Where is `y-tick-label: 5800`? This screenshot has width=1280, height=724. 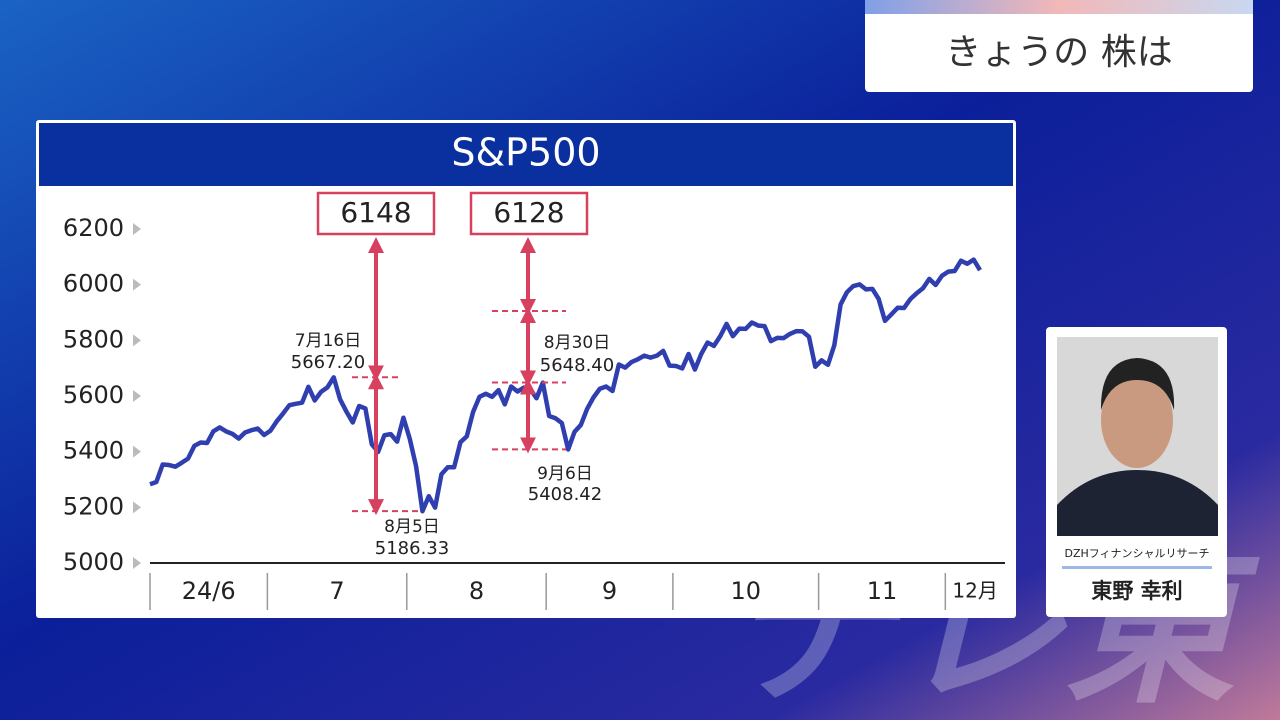
y-tick-label: 5800 is located at coordinates (93, 339).